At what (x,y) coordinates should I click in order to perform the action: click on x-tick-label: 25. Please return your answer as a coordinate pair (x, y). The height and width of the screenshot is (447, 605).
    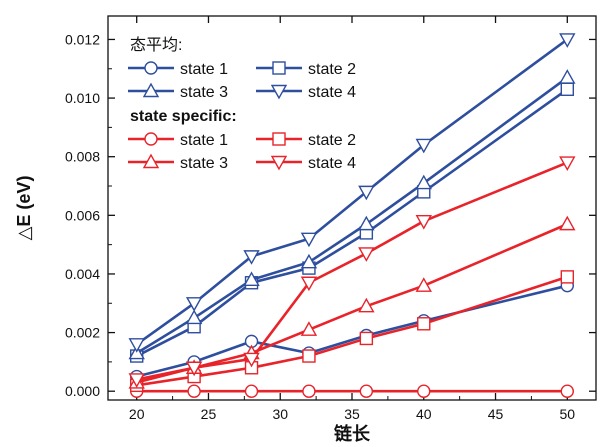
    Looking at the image, I should click on (209, 414).